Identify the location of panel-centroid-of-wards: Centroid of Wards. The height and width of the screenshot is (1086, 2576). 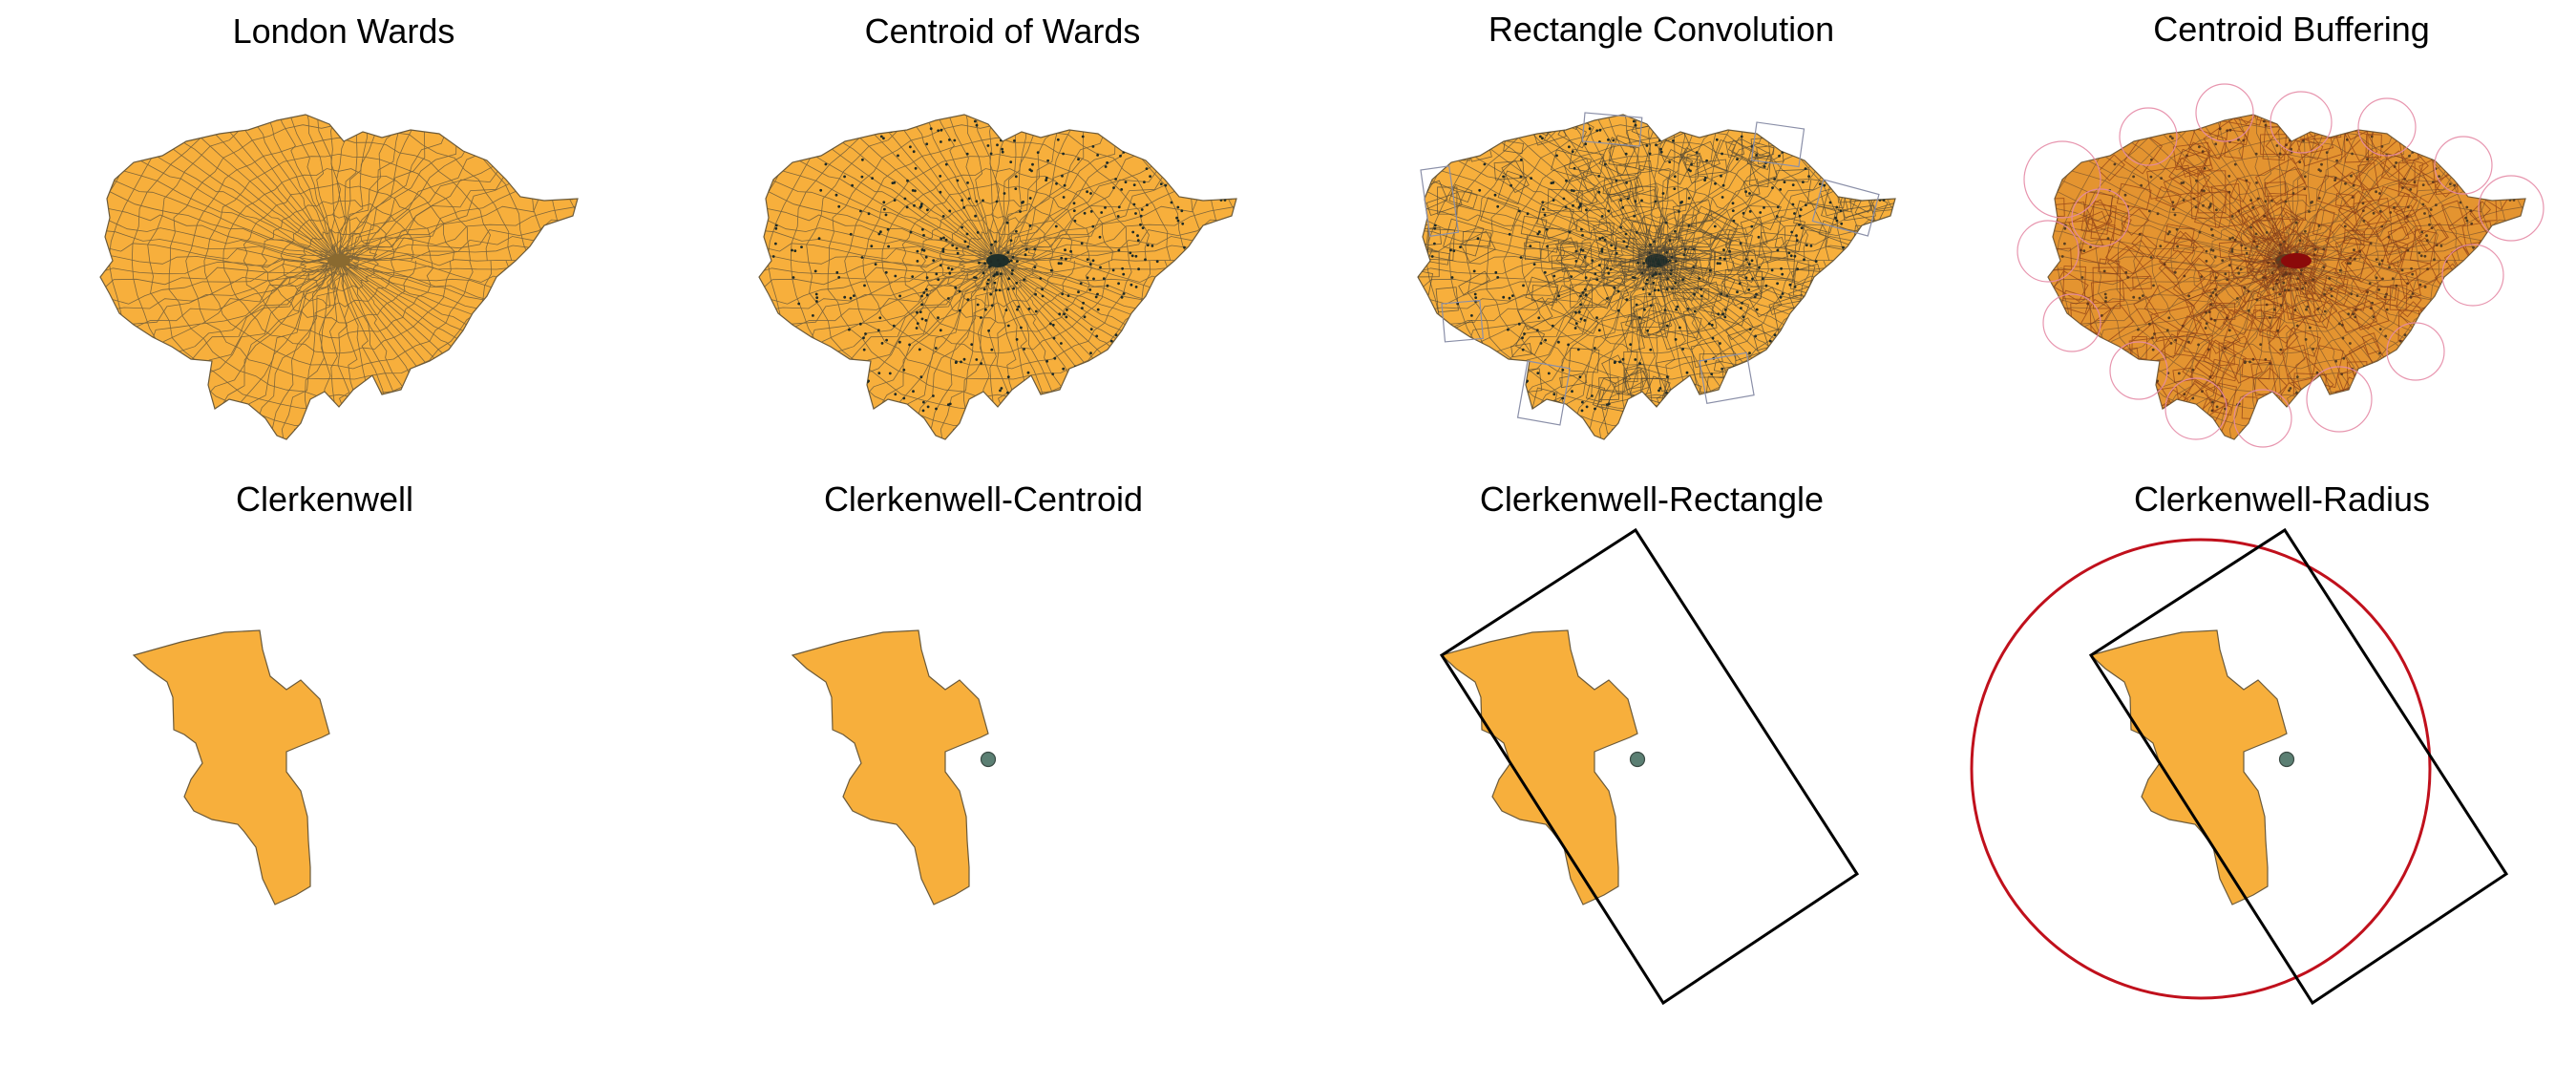
(1002, 239).